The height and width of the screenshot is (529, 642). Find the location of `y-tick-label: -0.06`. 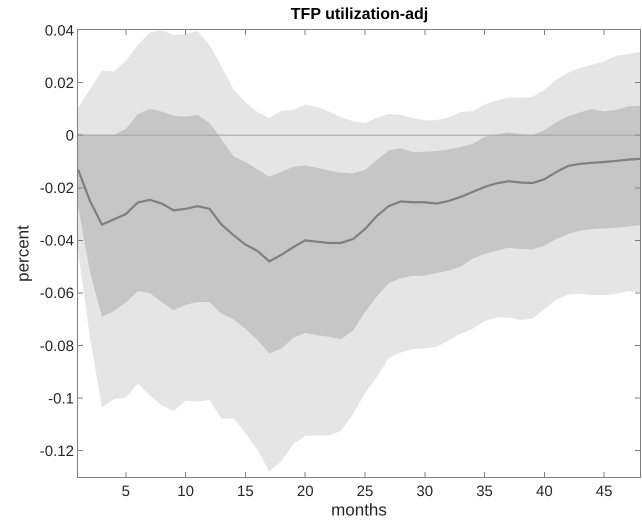

y-tick-label: -0.06 is located at coordinates (57, 293).